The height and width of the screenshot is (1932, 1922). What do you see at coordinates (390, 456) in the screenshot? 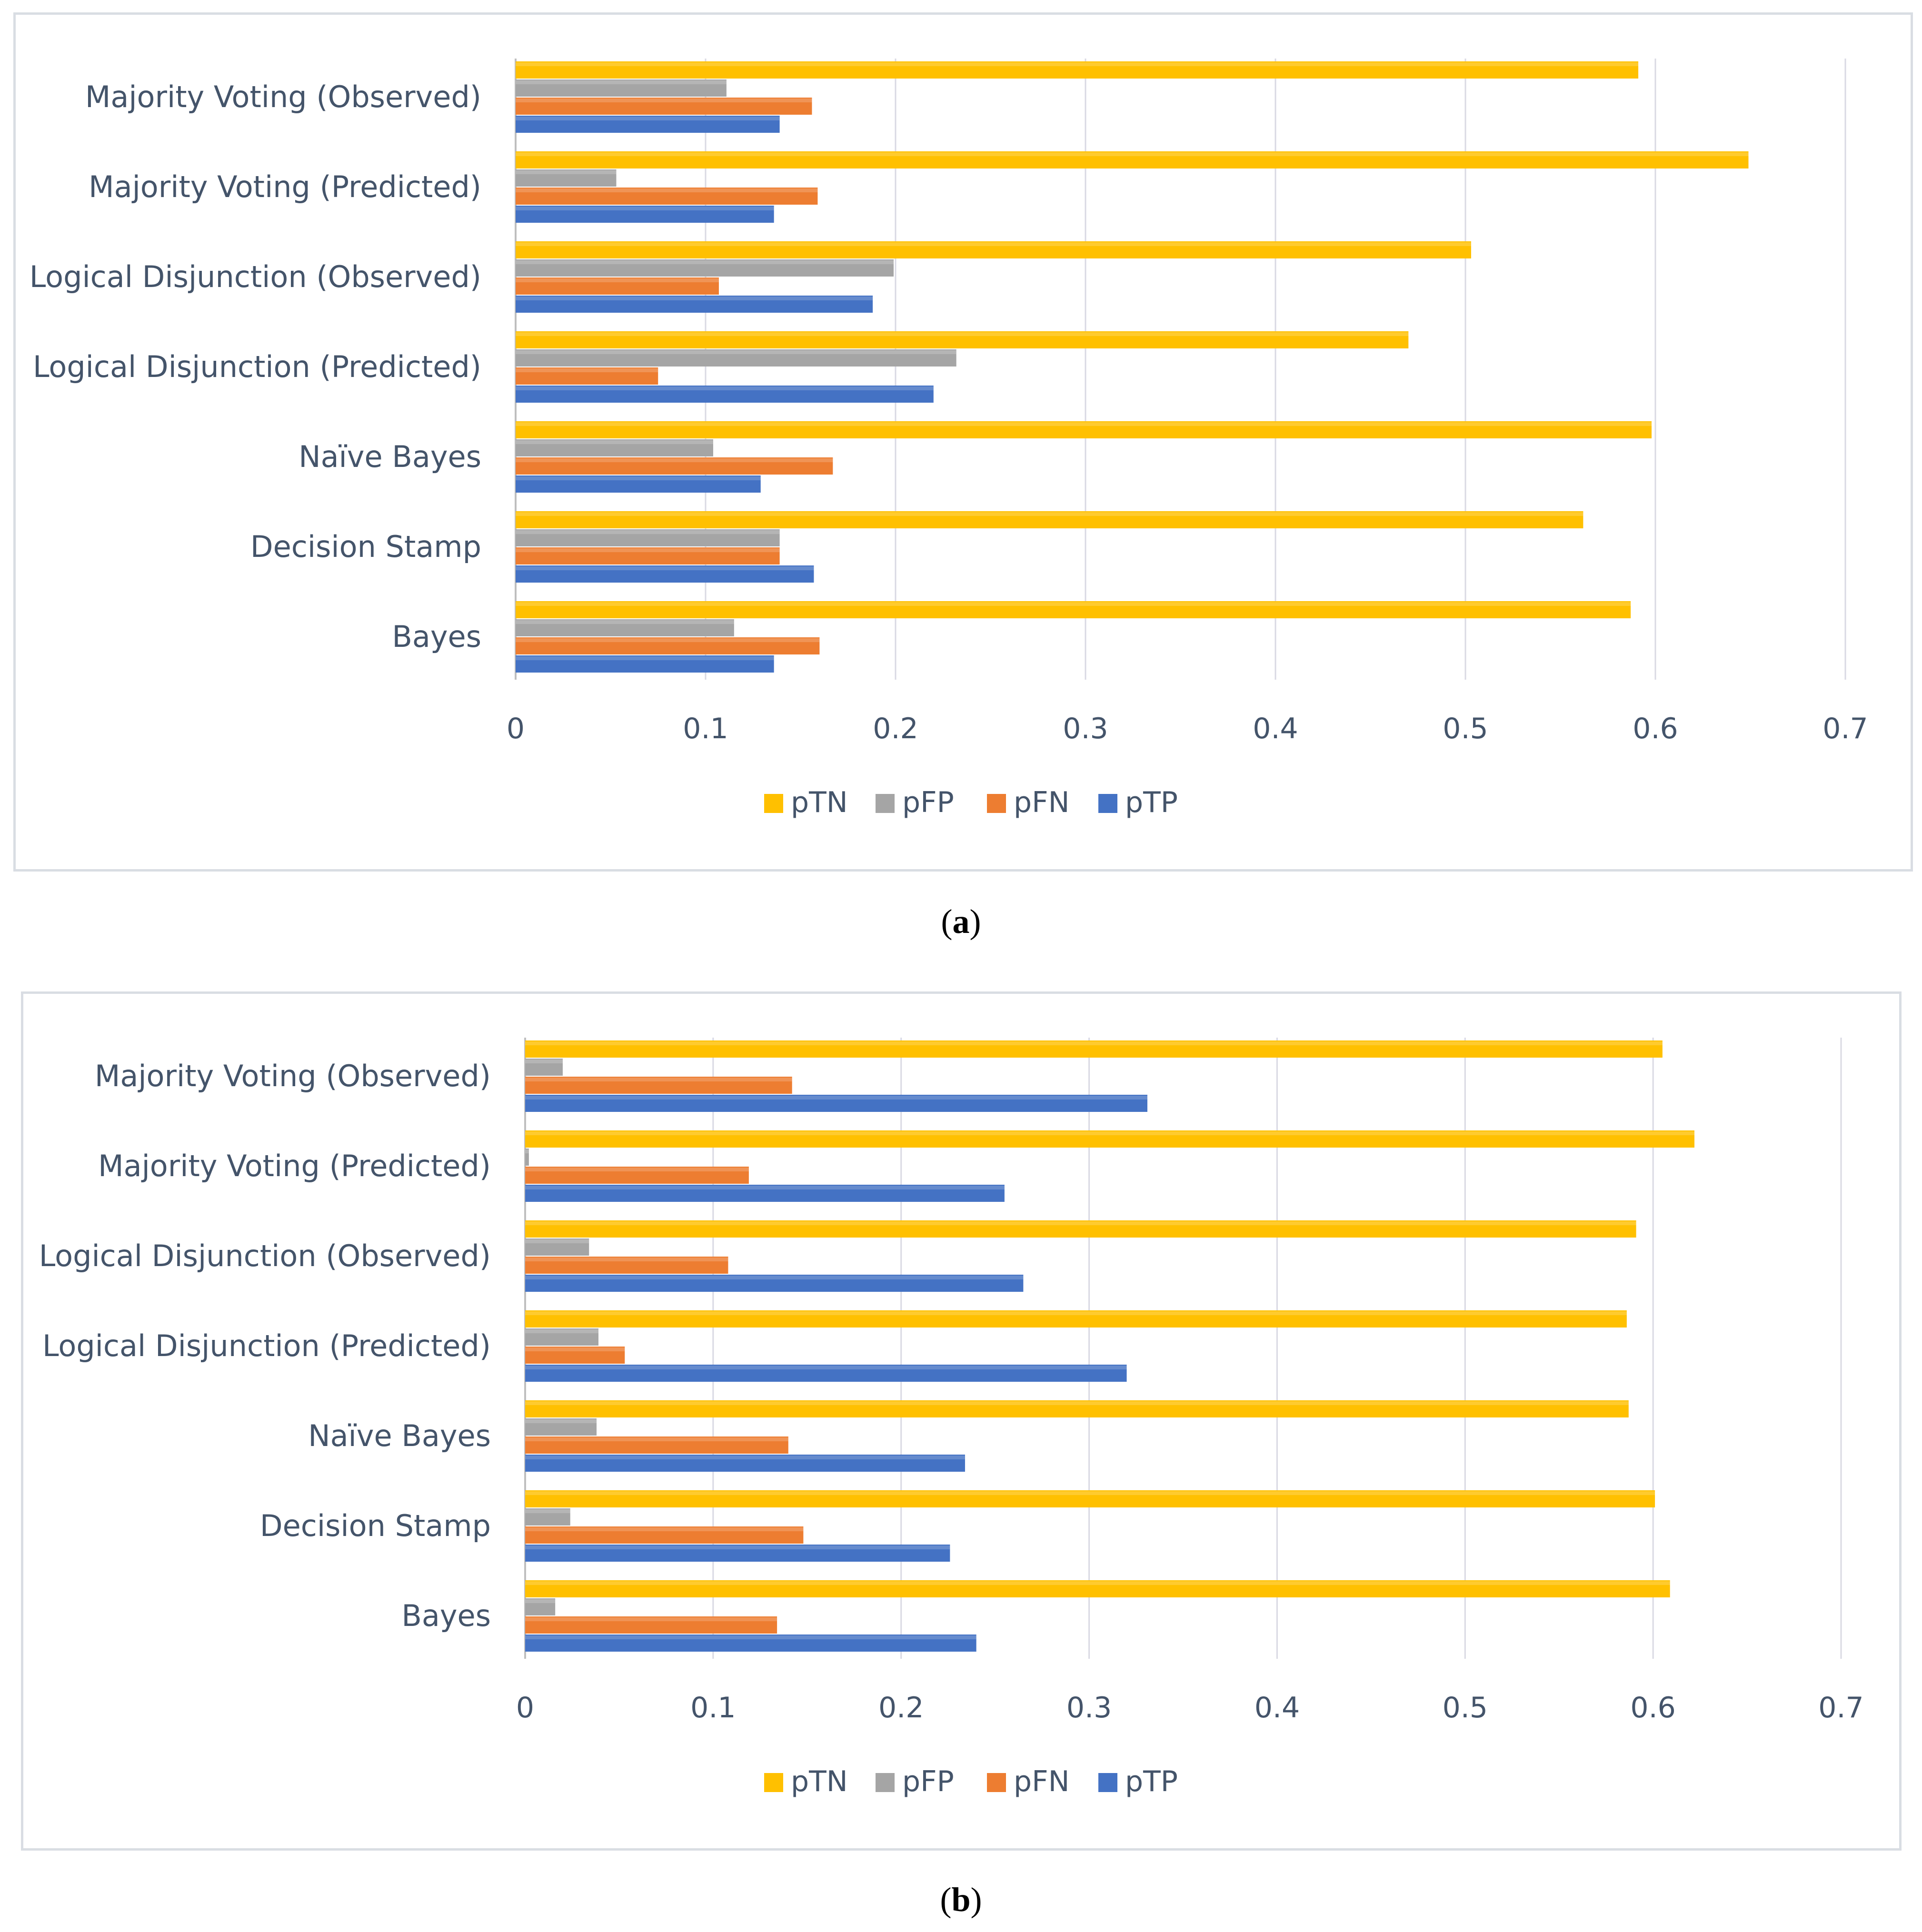
I see `category-label-a-4: Naïve Bayes` at bounding box center [390, 456].